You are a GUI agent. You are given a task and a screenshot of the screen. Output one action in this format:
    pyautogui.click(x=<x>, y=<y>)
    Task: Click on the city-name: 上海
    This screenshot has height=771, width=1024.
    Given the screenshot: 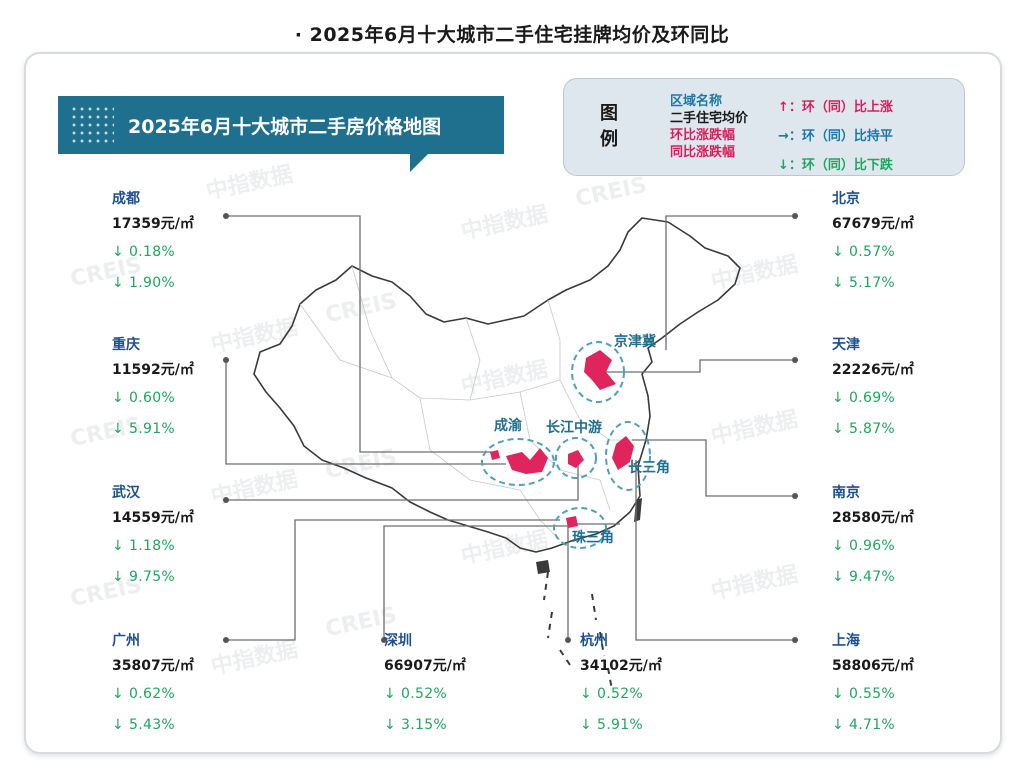 What is the action you would take?
    pyautogui.click(x=846, y=641)
    